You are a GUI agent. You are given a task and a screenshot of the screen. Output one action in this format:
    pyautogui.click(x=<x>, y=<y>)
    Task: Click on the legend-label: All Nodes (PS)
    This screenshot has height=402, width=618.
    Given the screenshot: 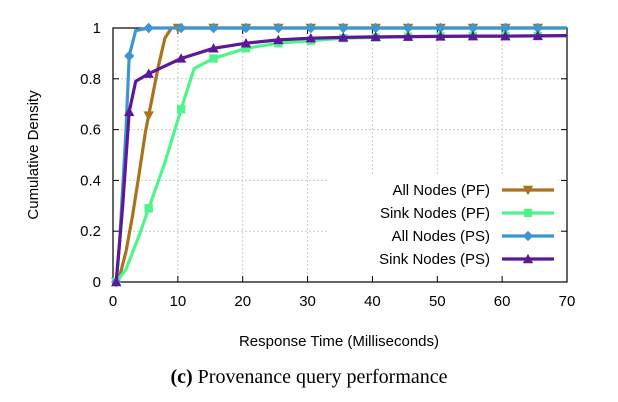 What is the action you would take?
    pyautogui.click(x=441, y=236)
    